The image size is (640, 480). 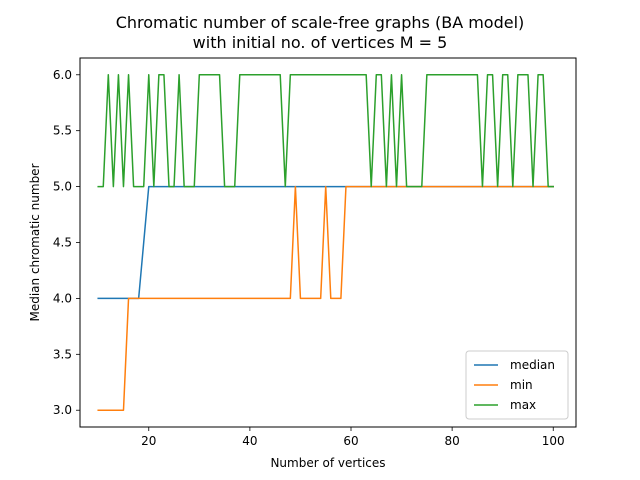 What do you see at coordinates (35, 242) in the screenshot?
I see `y-axis-label: Median chromatic number` at bounding box center [35, 242].